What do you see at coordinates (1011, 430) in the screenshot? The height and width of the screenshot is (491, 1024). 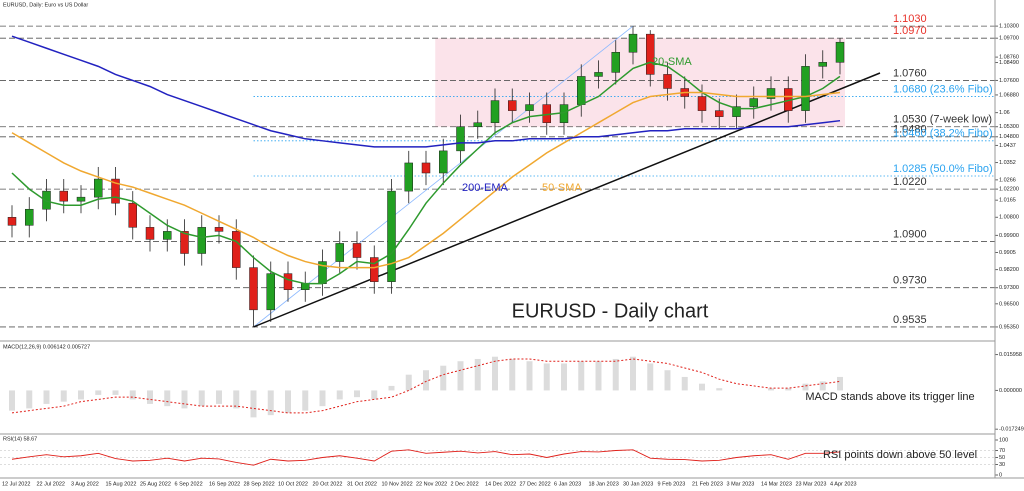 I see `y-tick-label: -0.017249` at bounding box center [1011, 430].